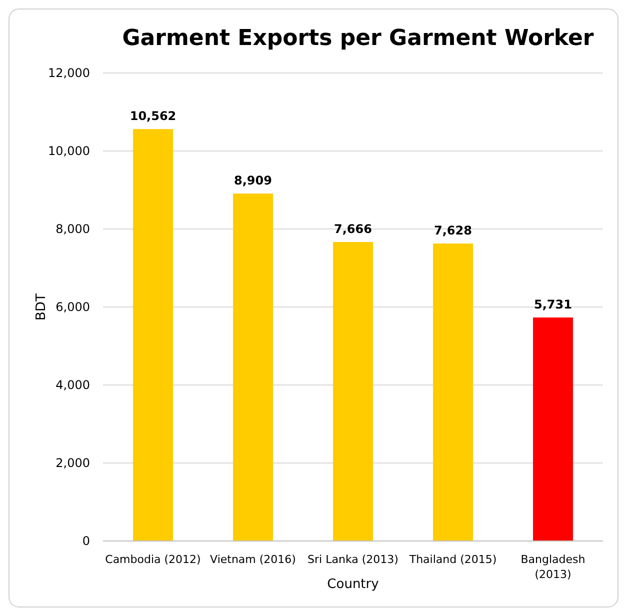  Describe the element at coordinates (73, 385) in the screenshot. I see `y-tick-label: 4,000` at that location.